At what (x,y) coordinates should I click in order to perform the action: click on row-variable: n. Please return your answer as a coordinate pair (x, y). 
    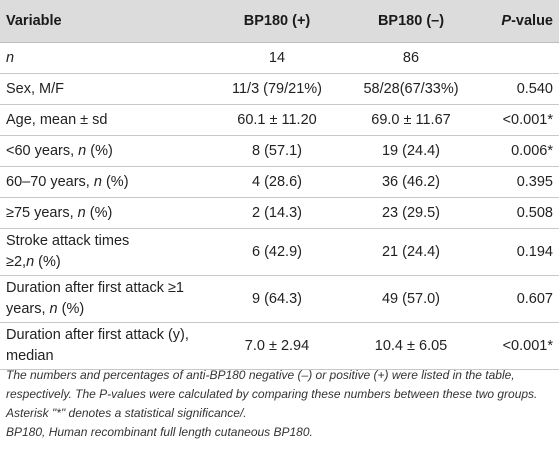
    Looking at the image, I should click on (105, 58).